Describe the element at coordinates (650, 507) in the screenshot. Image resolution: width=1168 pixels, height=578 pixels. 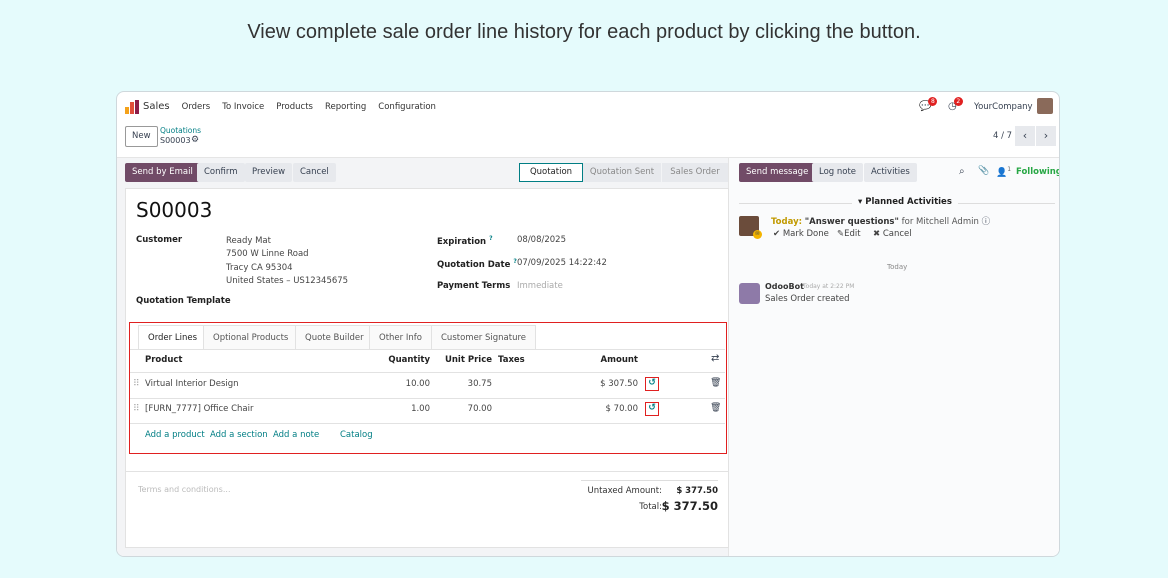
I see `total-label: Total:` at that location.